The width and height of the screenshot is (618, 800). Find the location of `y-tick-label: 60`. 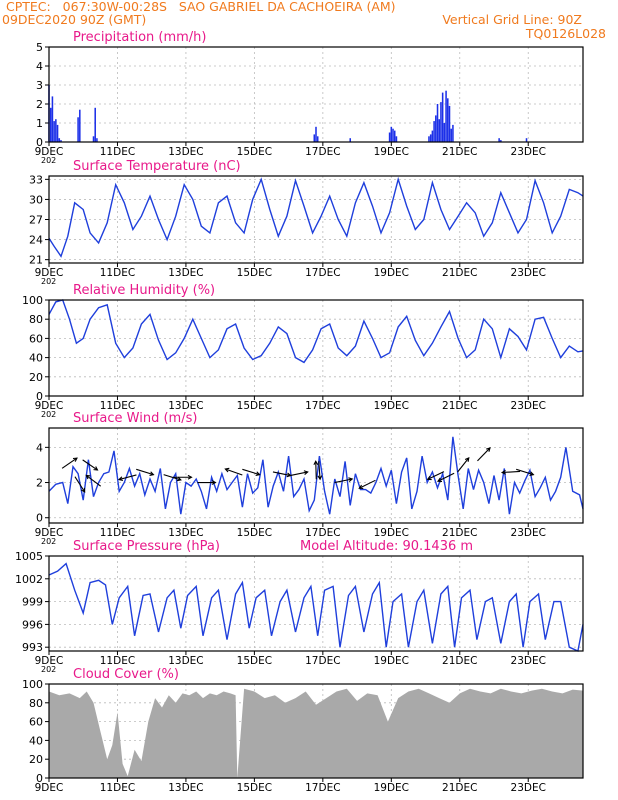

y-tick-label: 60 is located at coordinates (36, 338).